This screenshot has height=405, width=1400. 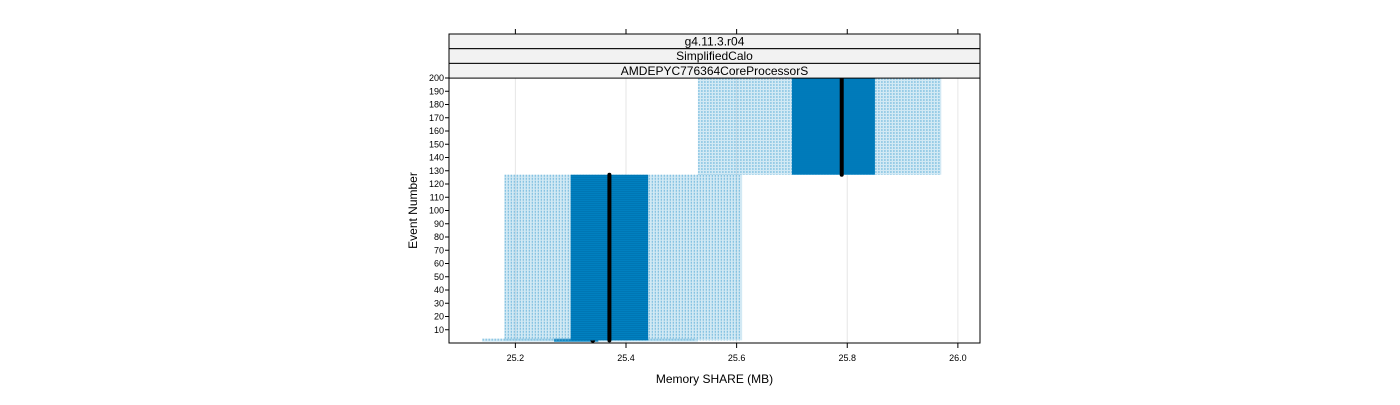 What do you see at coordinates (436, 171) in the screenshot?
I see `y-tick-label: 130` at bounding box center [436, 171].